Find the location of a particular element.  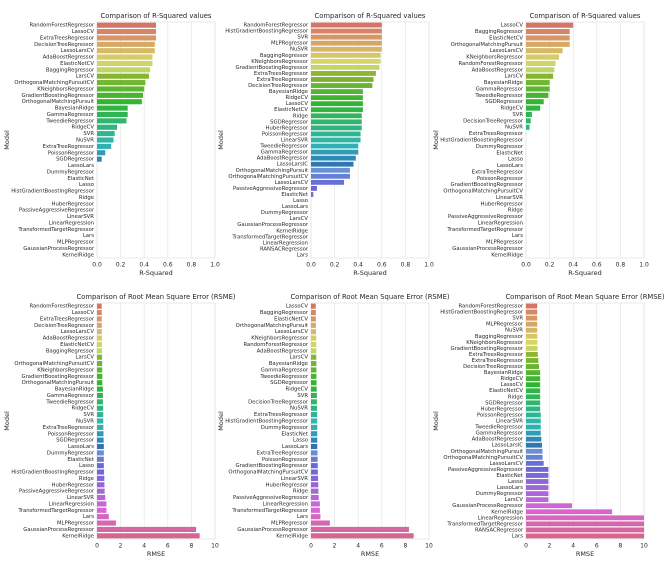

y-tick-label: OrthogonalMatchingPursuitCV is located at coordinates (268, 177).